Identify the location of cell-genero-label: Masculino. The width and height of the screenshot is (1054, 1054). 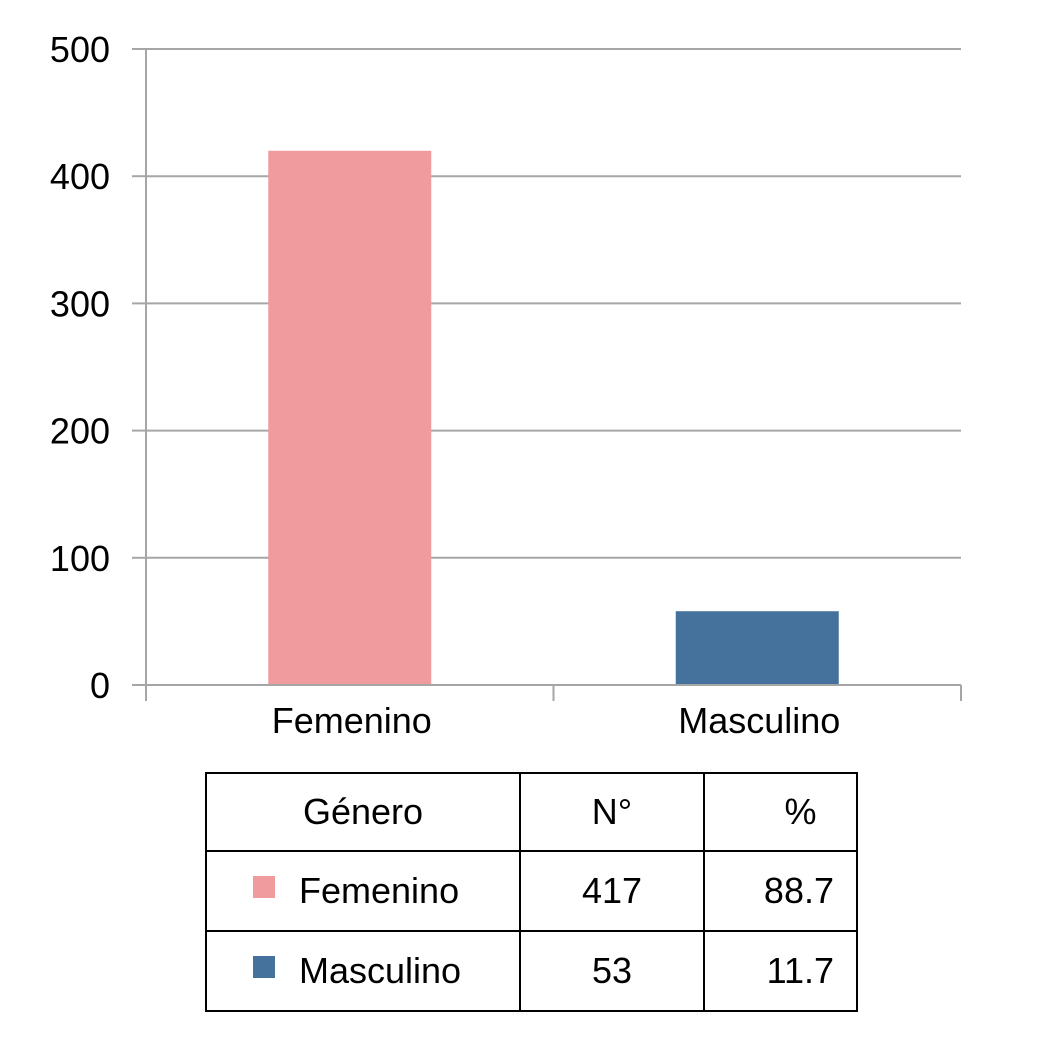
(380, 970).